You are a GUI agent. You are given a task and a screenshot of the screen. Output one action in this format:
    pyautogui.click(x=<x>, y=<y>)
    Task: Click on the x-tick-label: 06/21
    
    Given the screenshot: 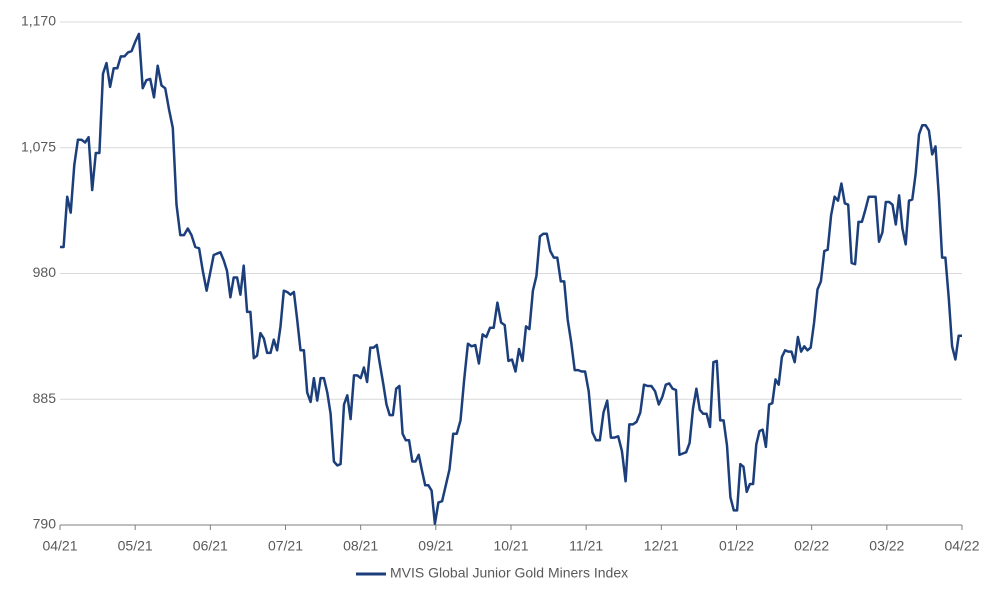 What is the action you would take?
    pyautogui.click(x=210, y=546)
    